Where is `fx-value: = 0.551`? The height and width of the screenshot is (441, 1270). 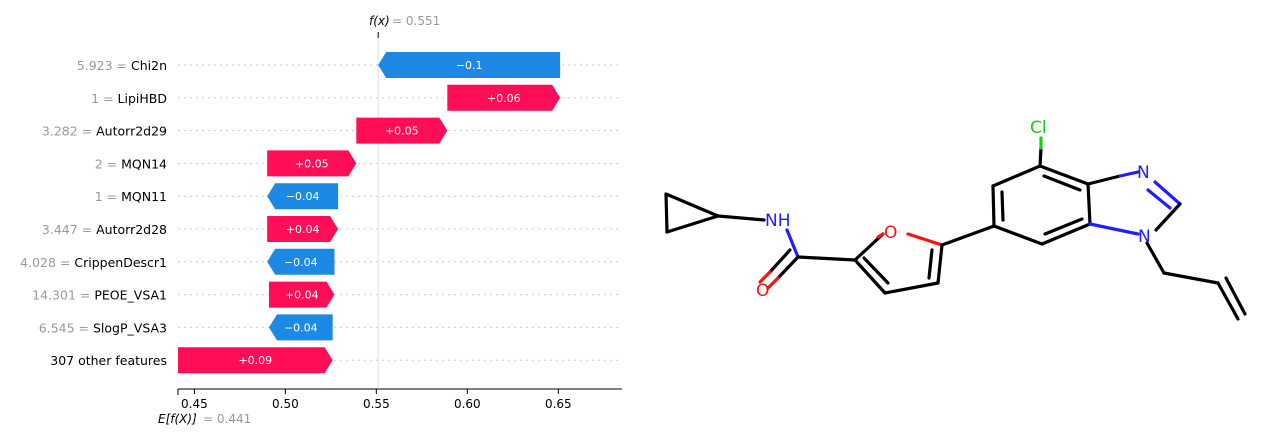 fx-value: = 0.551 is located at coordinates (416, 21).